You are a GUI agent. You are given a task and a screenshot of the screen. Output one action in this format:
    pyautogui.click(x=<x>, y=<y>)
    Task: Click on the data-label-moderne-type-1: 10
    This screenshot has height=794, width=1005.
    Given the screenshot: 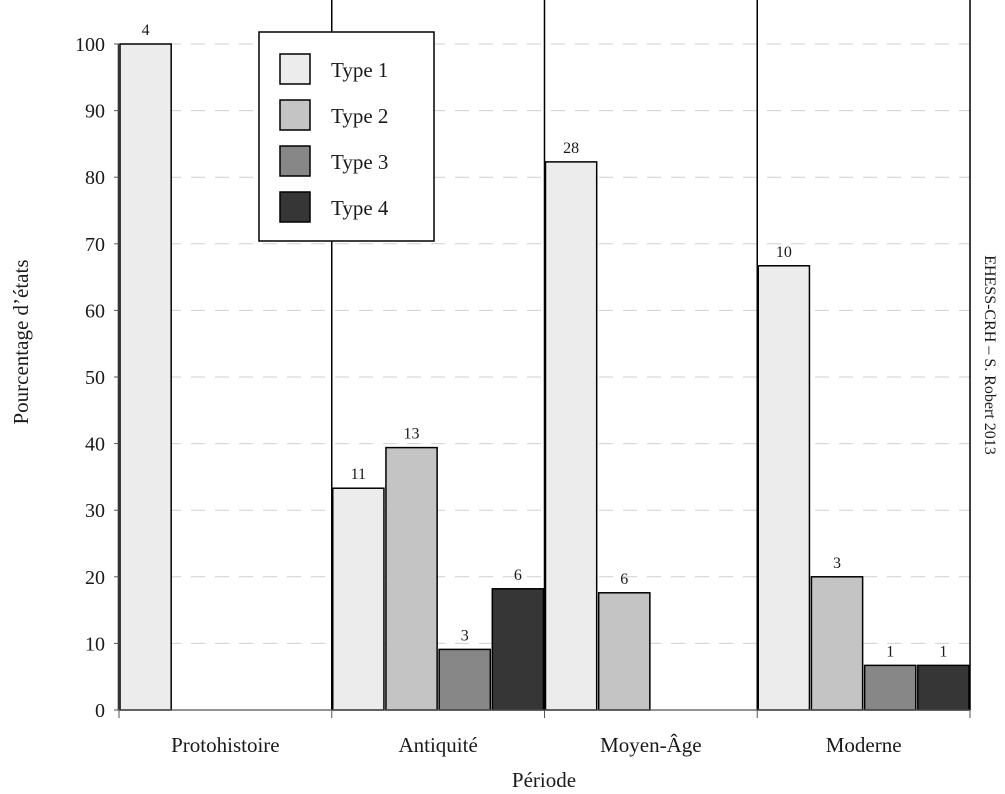 What is the action you would take?
    pyautogui.click(x=784, y=252)
    